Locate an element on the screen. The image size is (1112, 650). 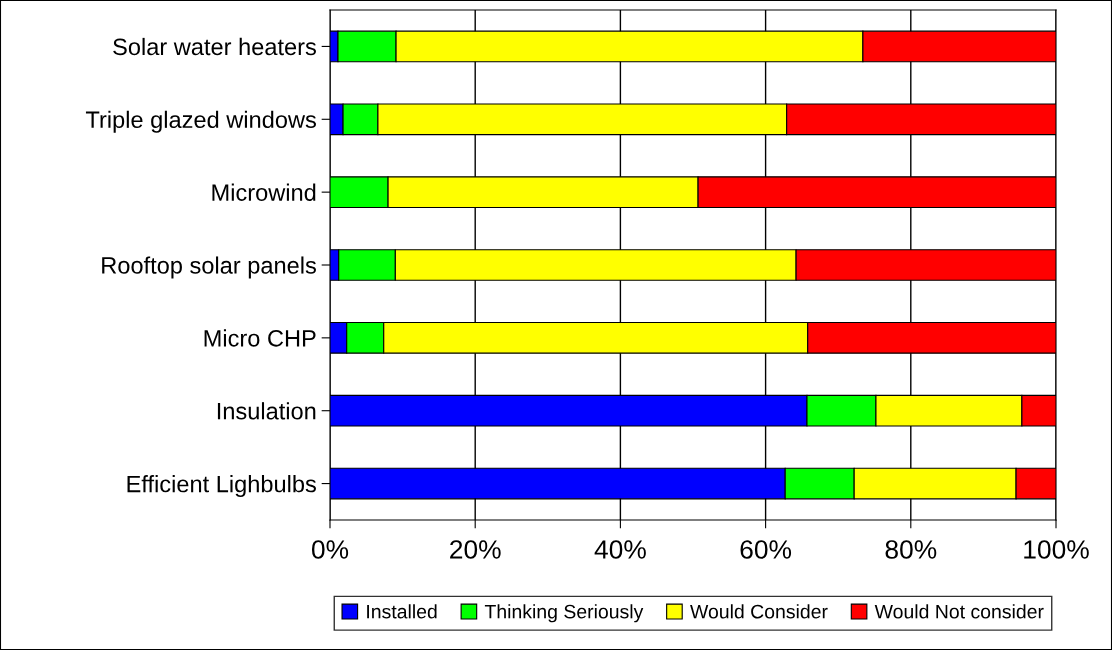
x-tick-label: 80% is located at coordinates (911, 549).